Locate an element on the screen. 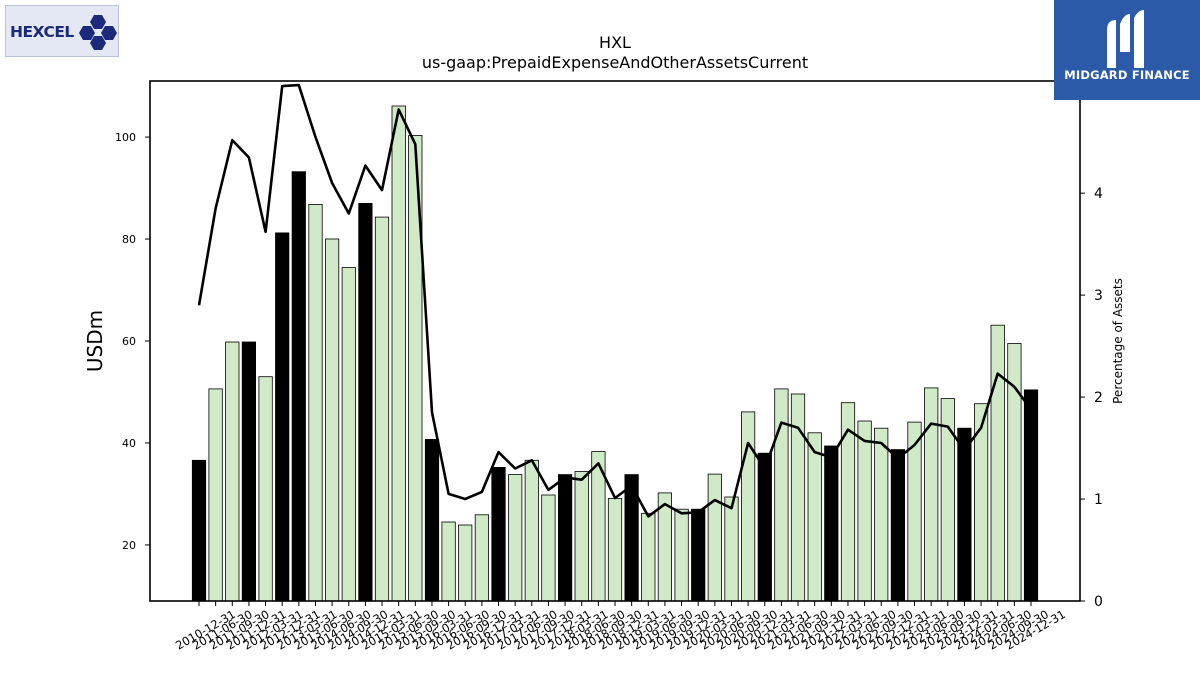 The image size is (1200, 675). y-tick-label: 40 is located at coordinates (129, 443).